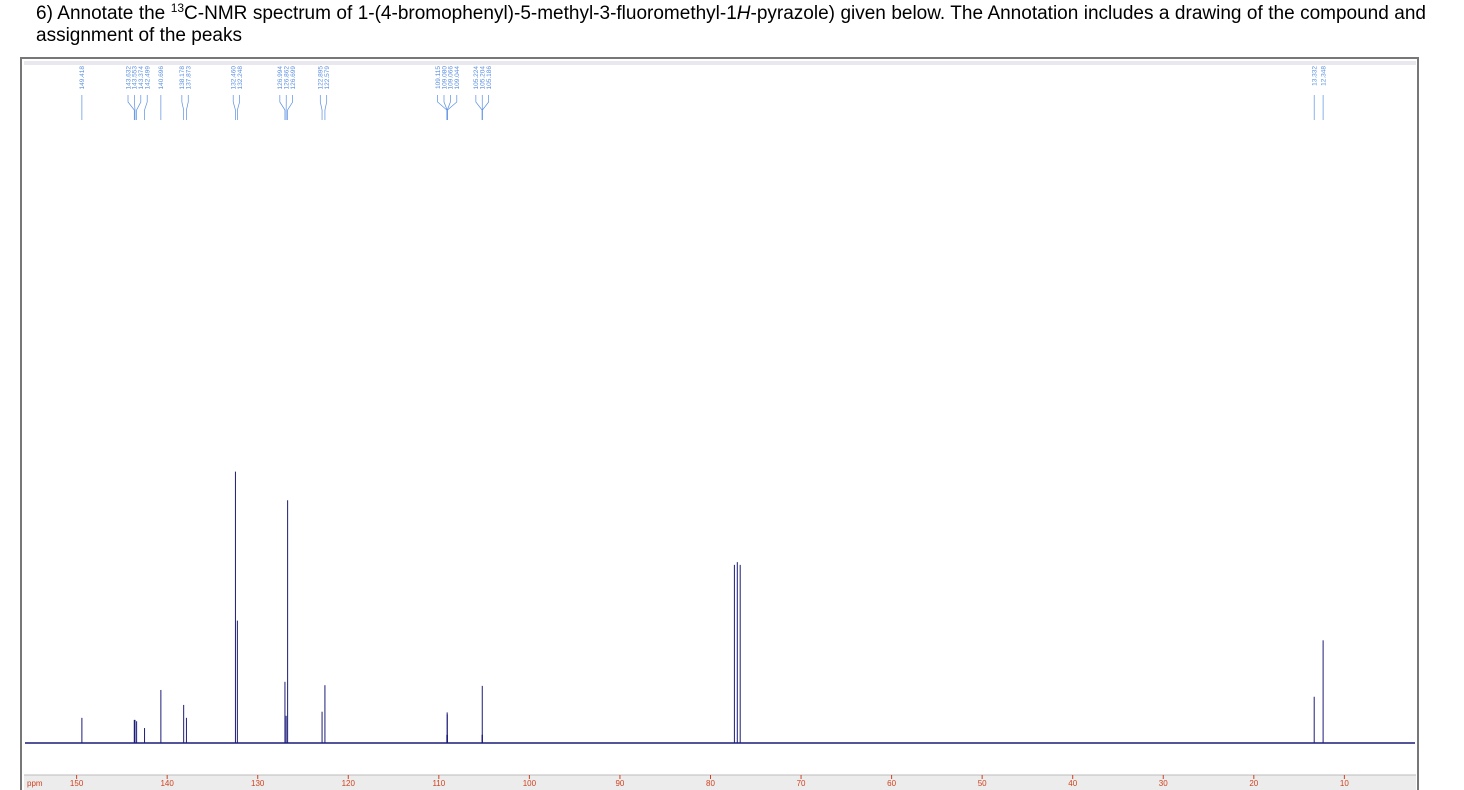  I want to click on x-tick-label: 40, so click(1072, 783).